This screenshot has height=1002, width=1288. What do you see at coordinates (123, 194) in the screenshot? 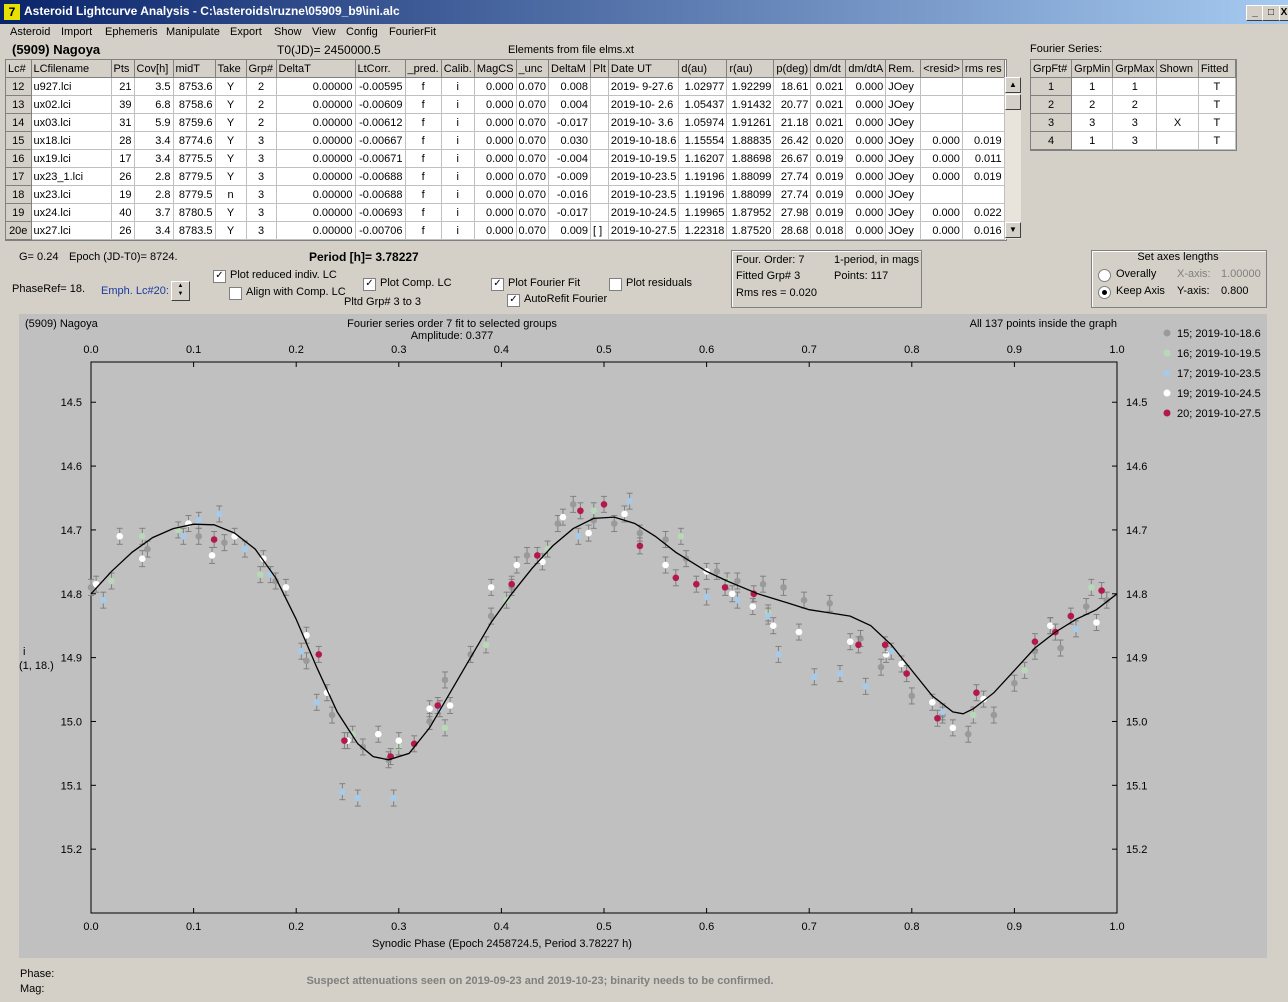
I see `lc-table-cell: 19` at bounding box center [123, 194].